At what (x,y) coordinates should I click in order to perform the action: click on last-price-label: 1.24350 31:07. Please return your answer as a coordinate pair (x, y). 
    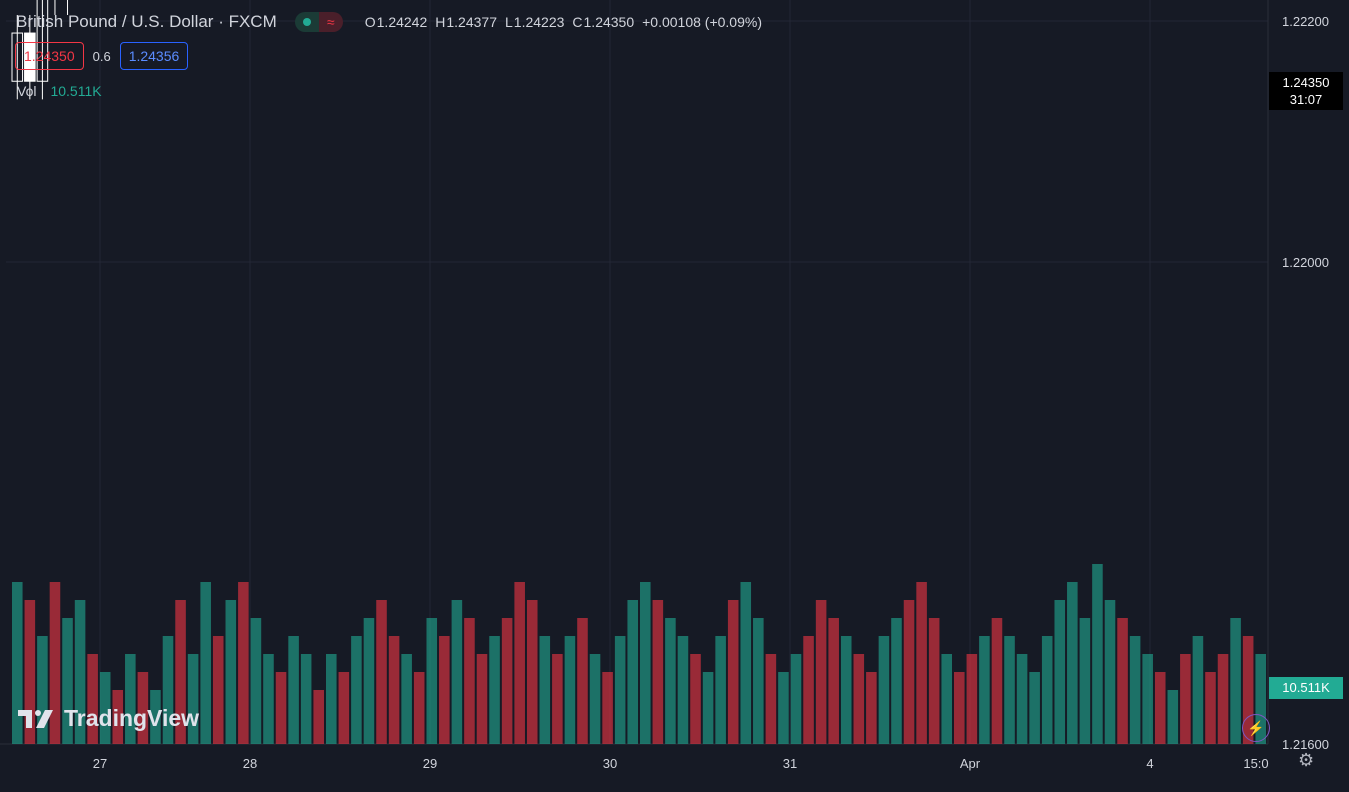
    Looking at the image, I should click on (1306, 91).